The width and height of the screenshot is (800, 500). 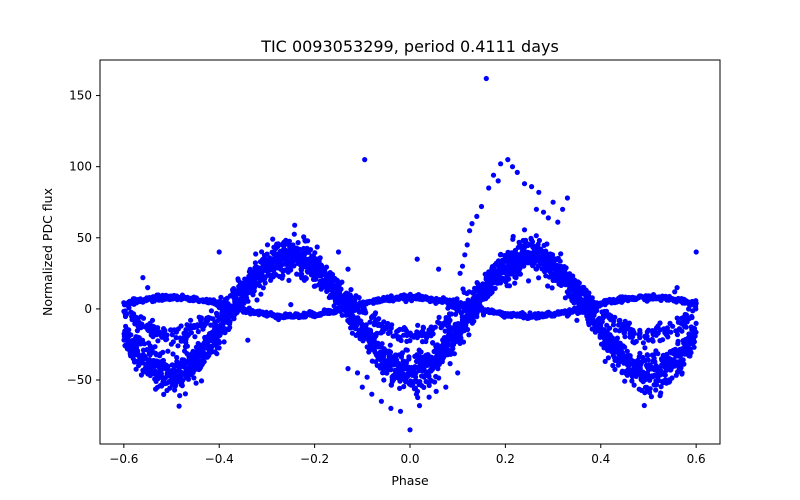 What do you see at coordinates (123, 459) in the screenshot?
I see `x-tick-label: −0.6` at bounding box center [123, 459].